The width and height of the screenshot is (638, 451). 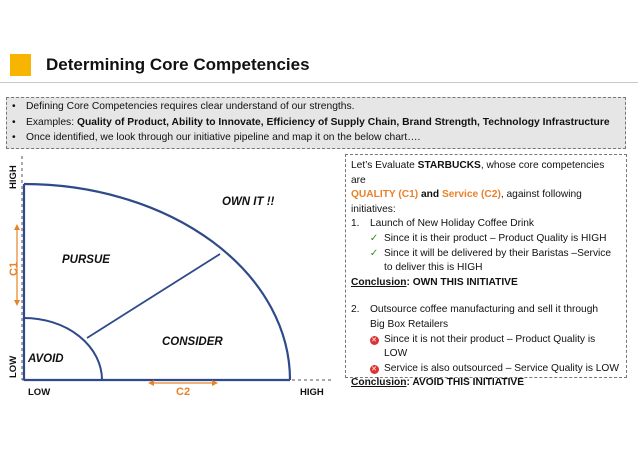 I want to click on item-number: 1., so click(x=355, y=224).